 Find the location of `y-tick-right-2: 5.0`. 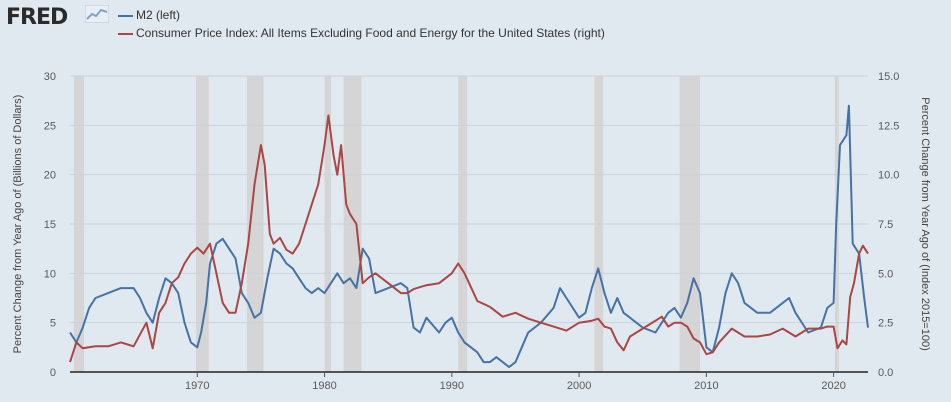

y-tick-right-2: 5.0 is located at coordinates (885, 274).